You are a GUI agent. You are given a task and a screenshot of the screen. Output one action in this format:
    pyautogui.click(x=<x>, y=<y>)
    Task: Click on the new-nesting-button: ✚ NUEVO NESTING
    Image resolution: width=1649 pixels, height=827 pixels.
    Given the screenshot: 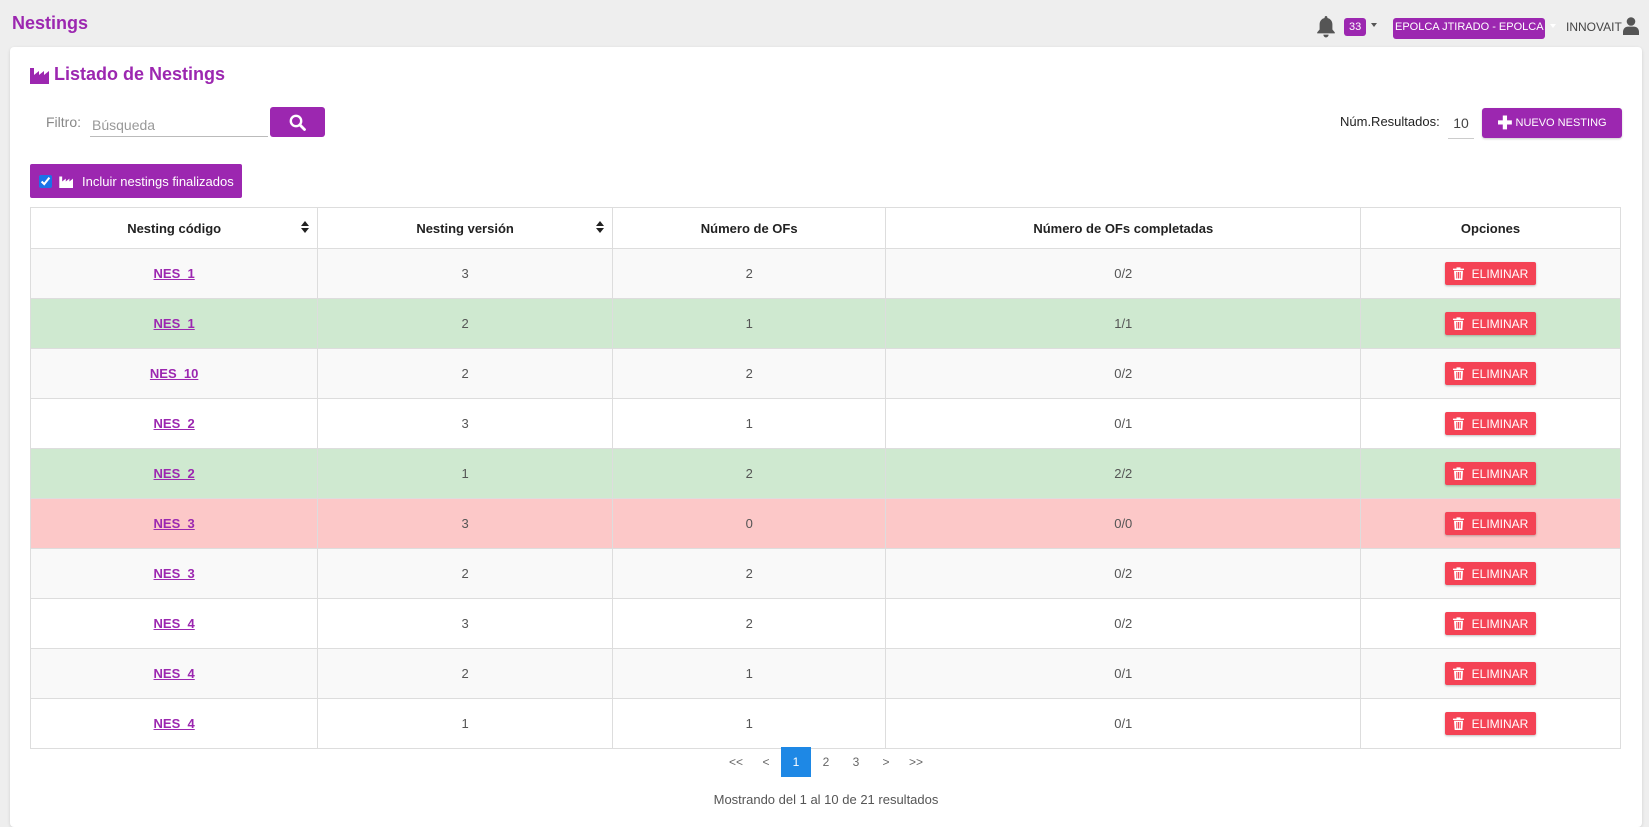 What is the action you would take?
    pyautogui.click(x=1552, y=123)
    